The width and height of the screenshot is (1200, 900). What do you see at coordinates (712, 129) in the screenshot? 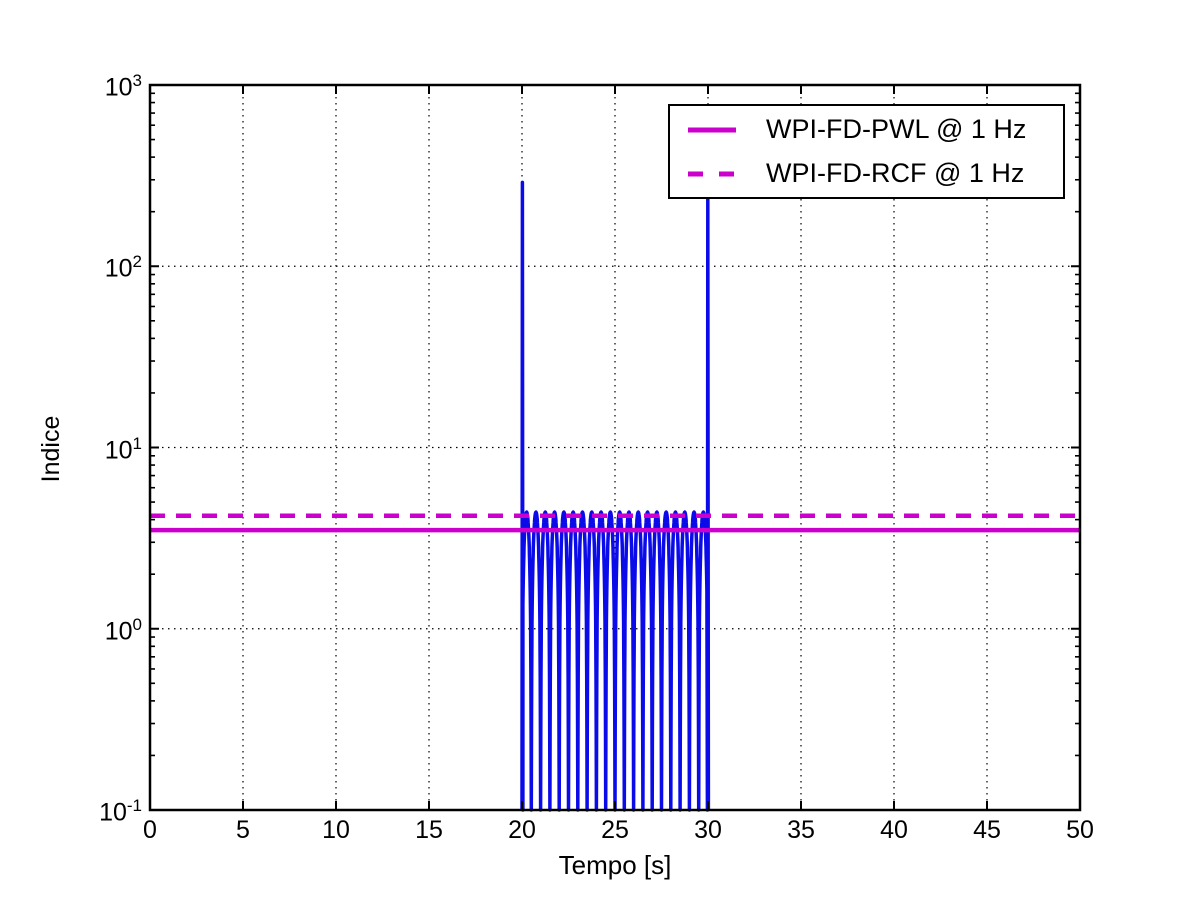
I see `legend-line-sample-solid` at bounding box center [712, 129].